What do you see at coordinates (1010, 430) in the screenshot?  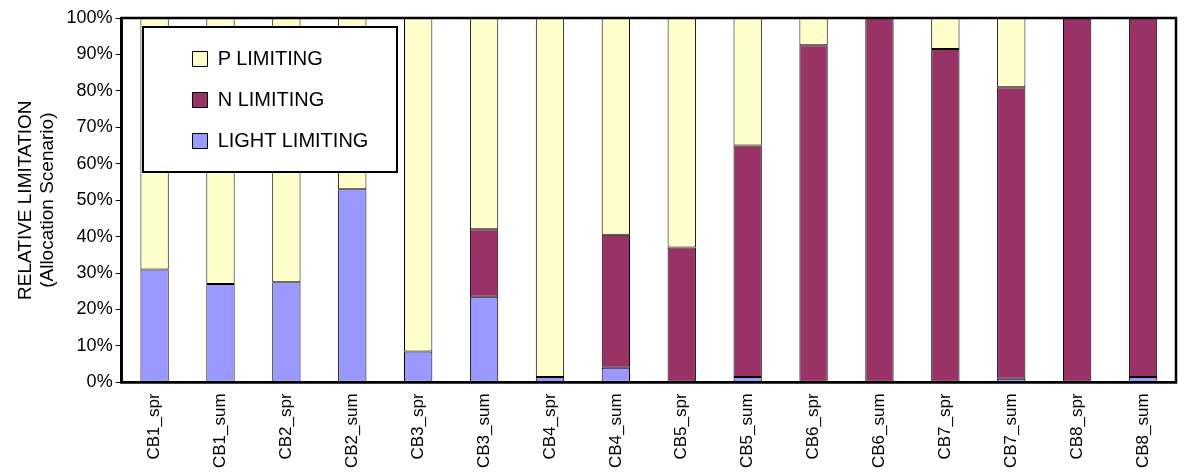 I see `x-tick-label: CB7_sum` at bounding box center [1010, 430].